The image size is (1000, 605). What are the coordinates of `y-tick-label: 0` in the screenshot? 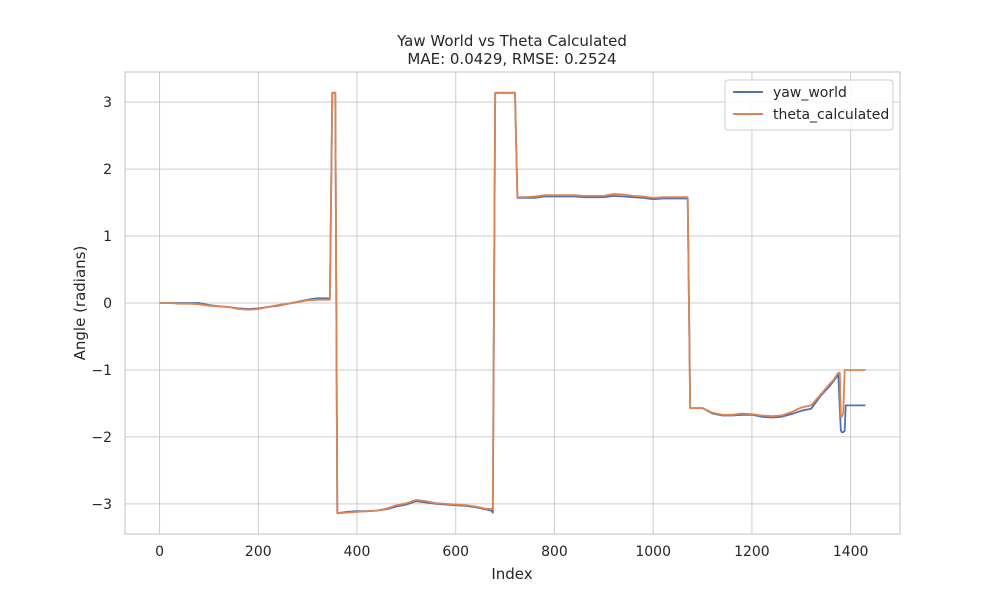 It's located at (107, 304).